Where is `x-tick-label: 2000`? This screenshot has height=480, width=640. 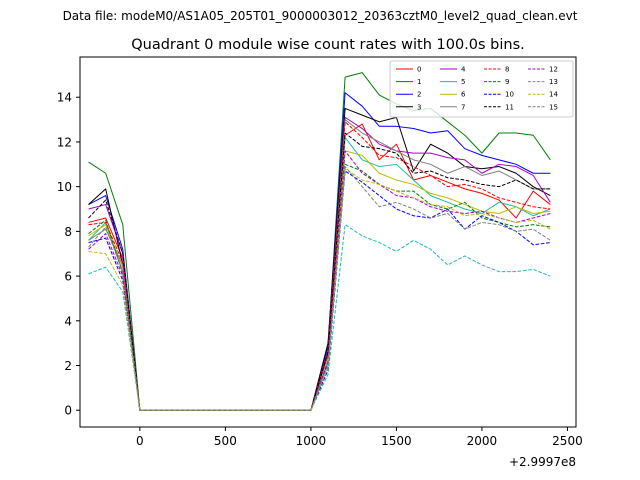
x-tick-label: 2000 is located at coordinates (482, 441).